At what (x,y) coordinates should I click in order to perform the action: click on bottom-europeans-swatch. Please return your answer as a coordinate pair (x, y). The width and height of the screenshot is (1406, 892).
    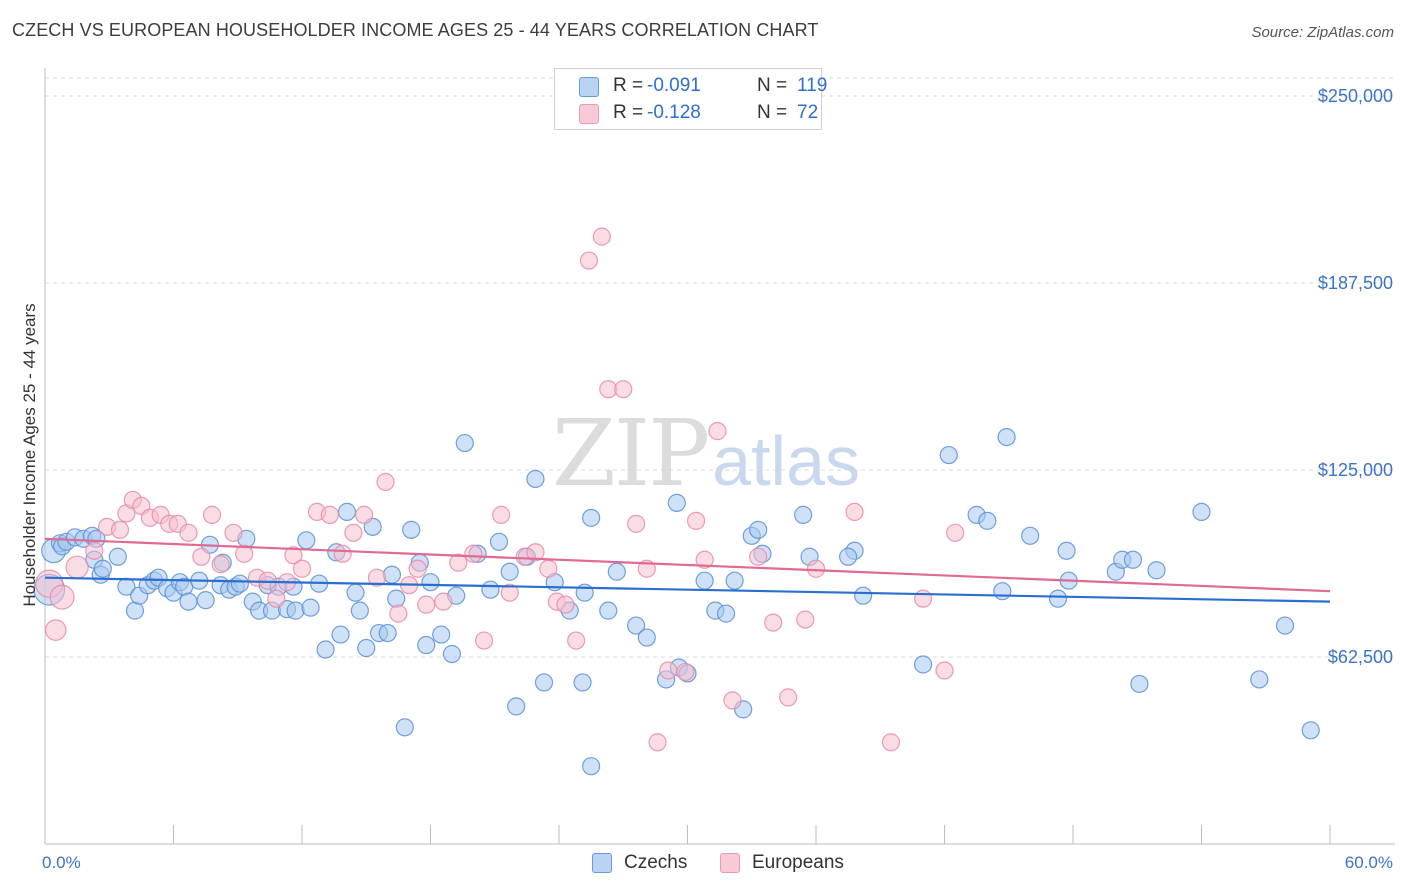
    Looking at the image, I should click on (730, 863).